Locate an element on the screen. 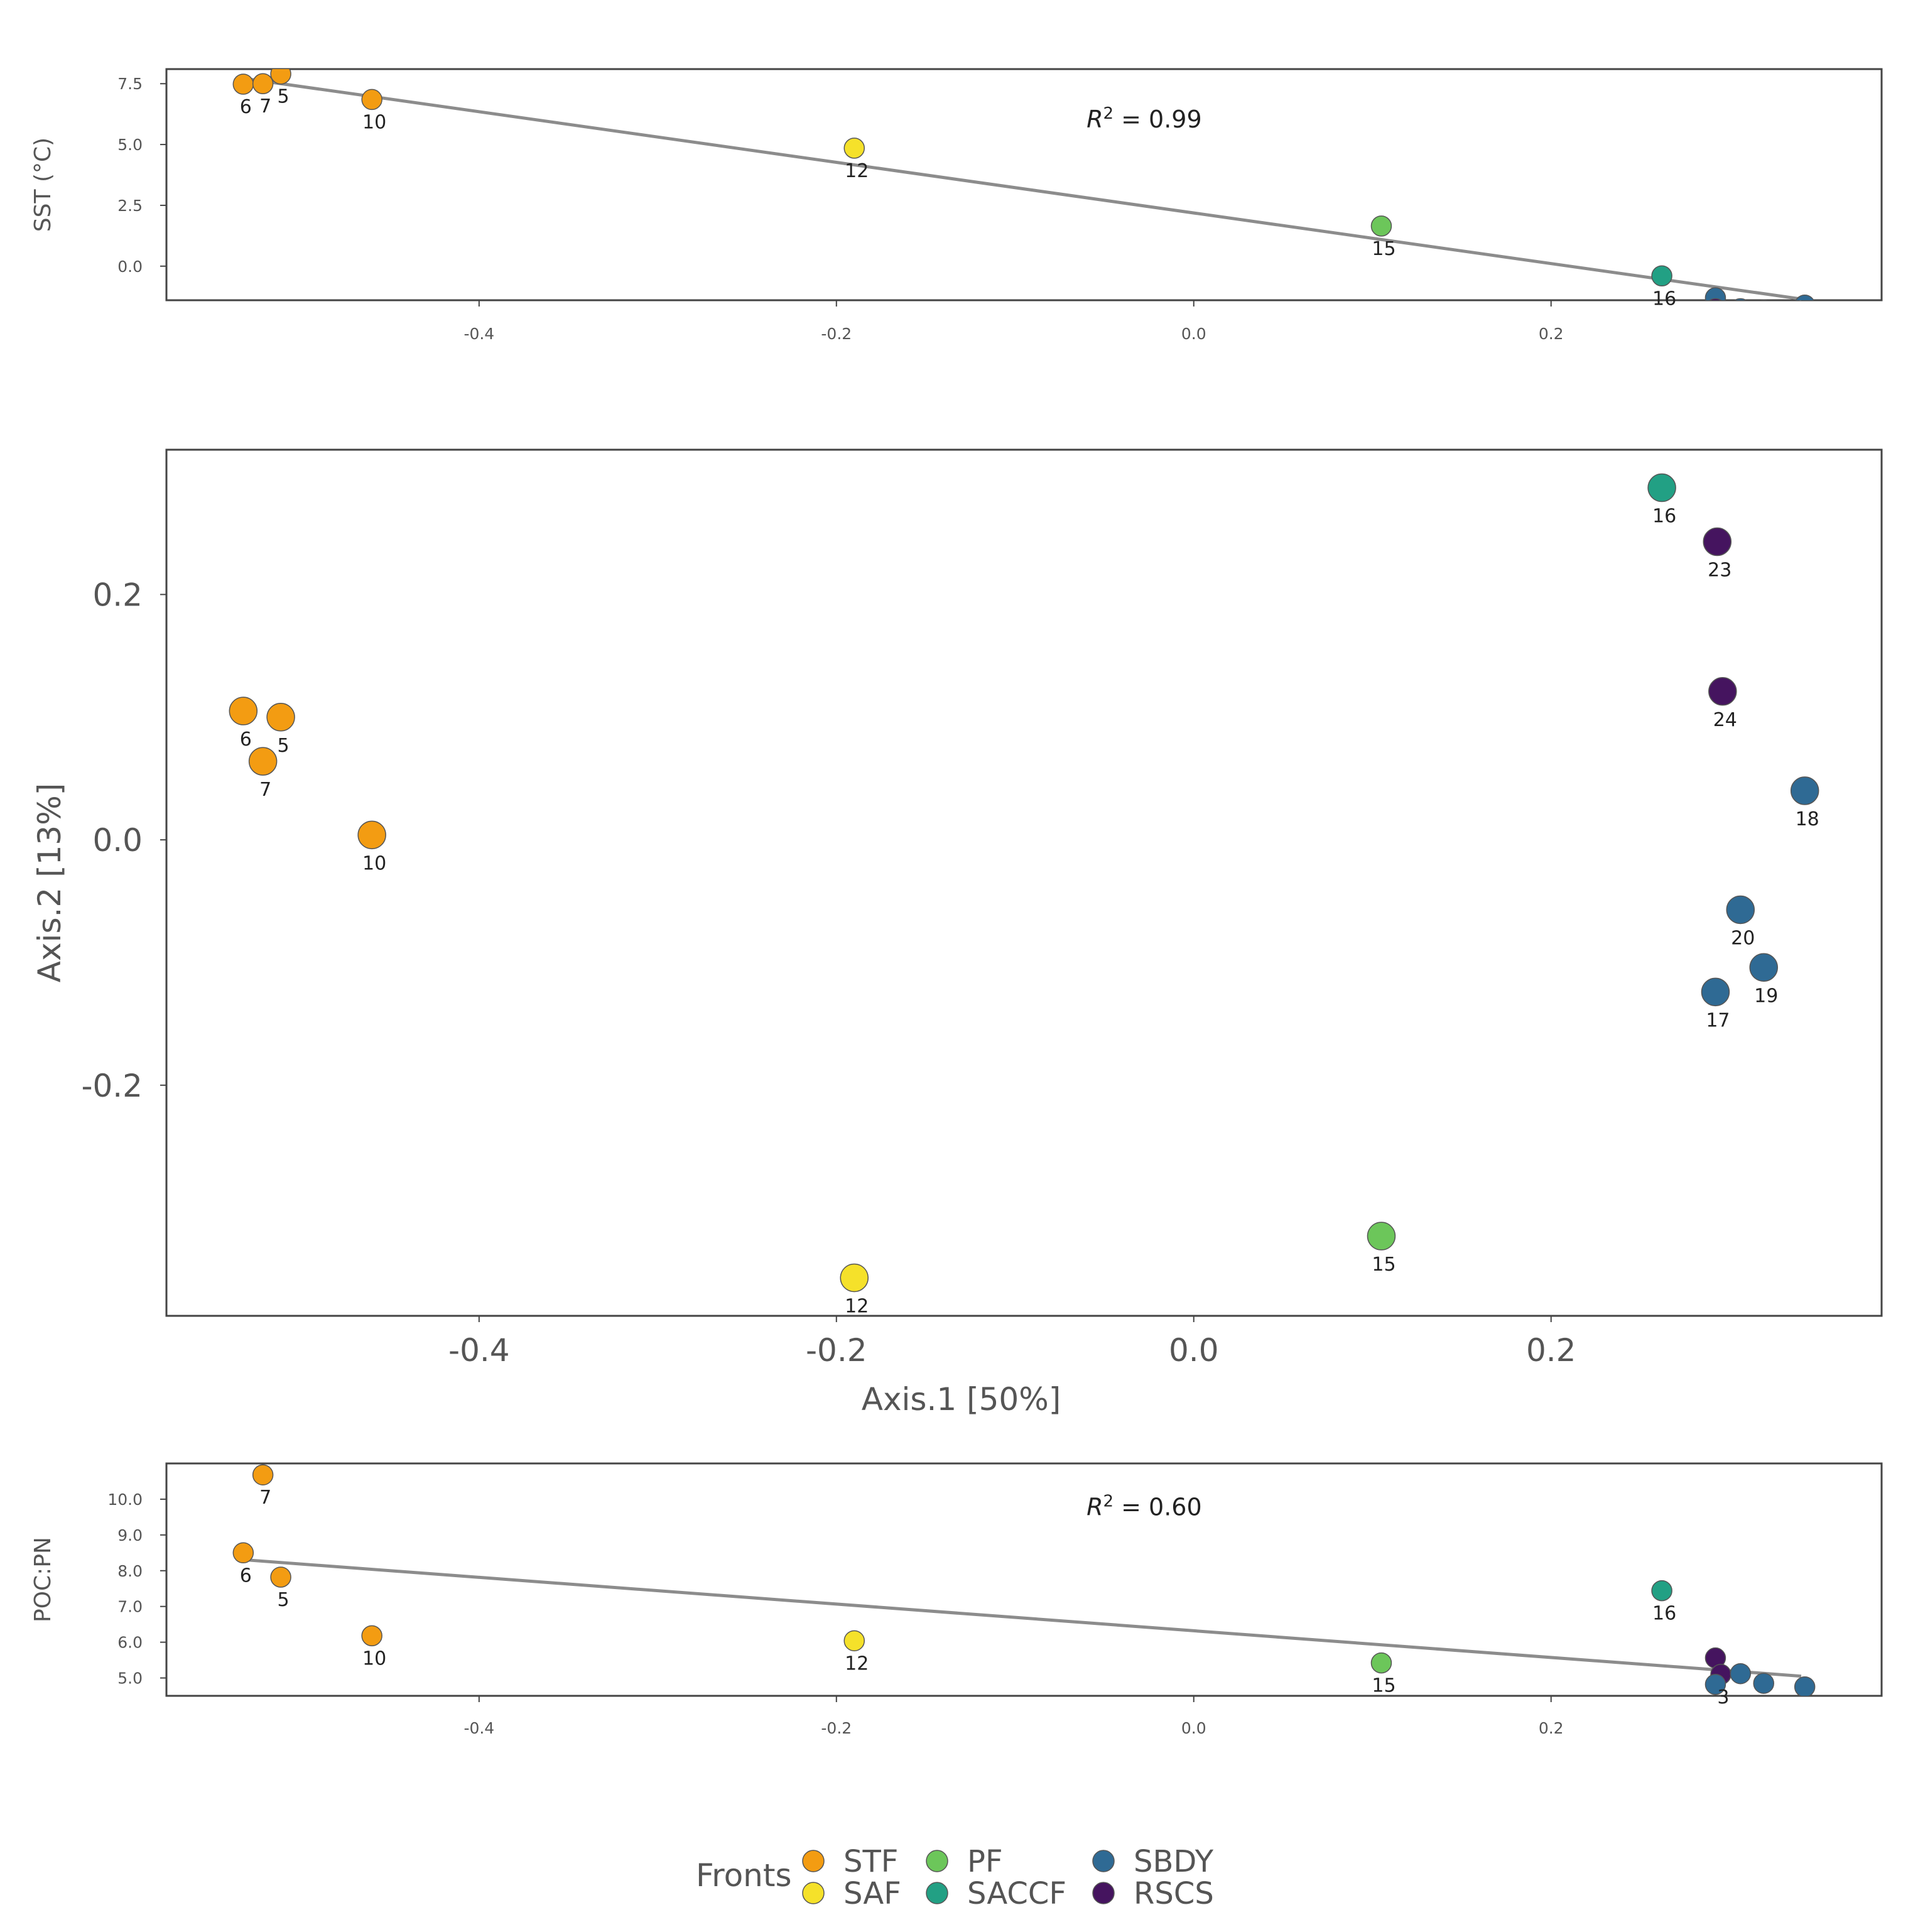 This screenshot has height=1932, width=1913. y-tick-label: 0.0 is located at coordinates (117, 840).